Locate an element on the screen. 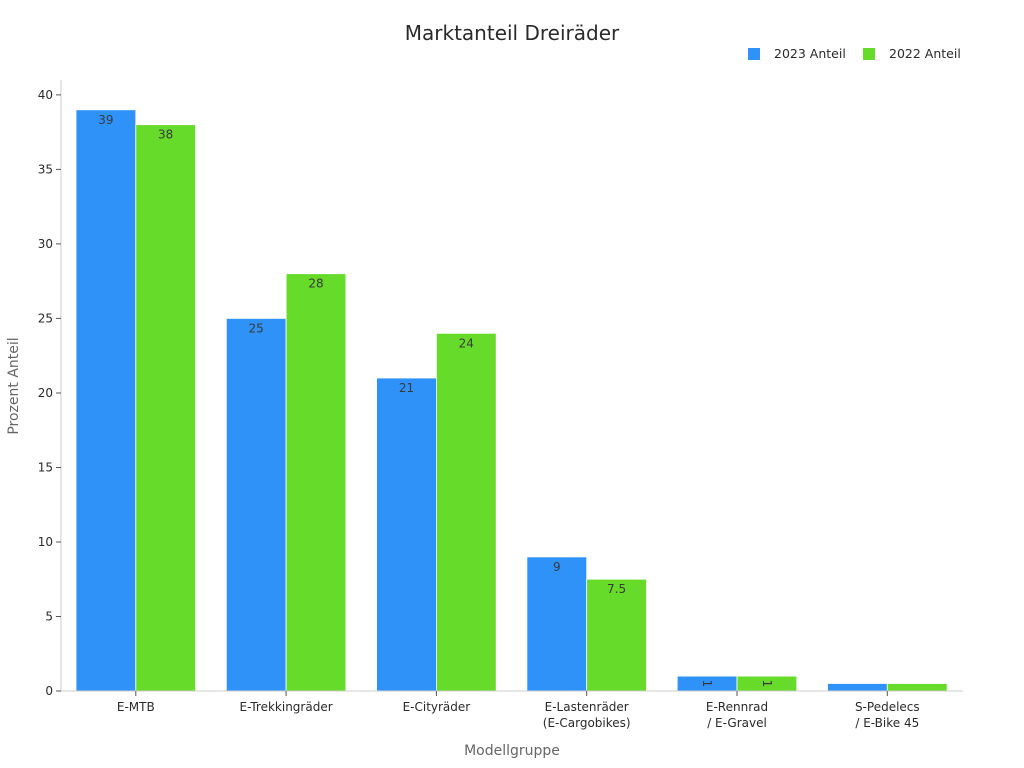  x-axis-title: Modellgruppe is located at coordinates (512, 751).